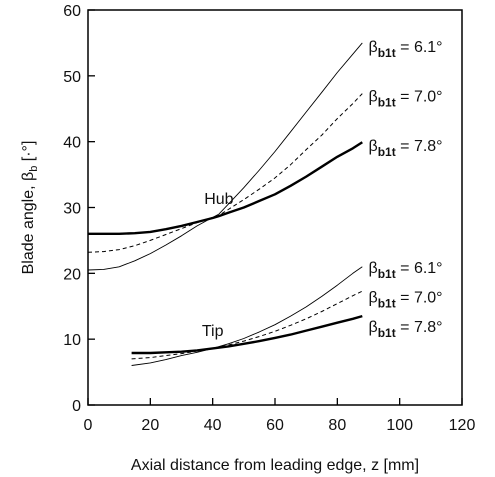  I want to click on y-axis-title-unit: [·°], so click(28, 153).